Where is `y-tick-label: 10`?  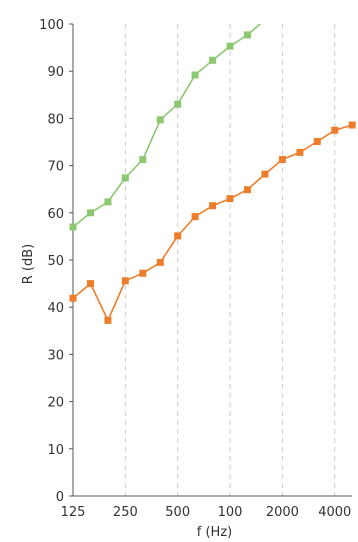 y-tick-label: 10 is located at coordinates (55, 450).